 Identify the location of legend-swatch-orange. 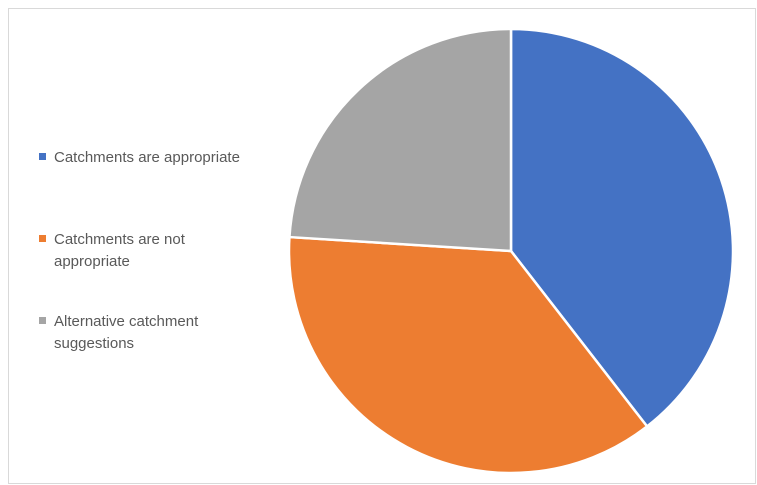
(42, 238).